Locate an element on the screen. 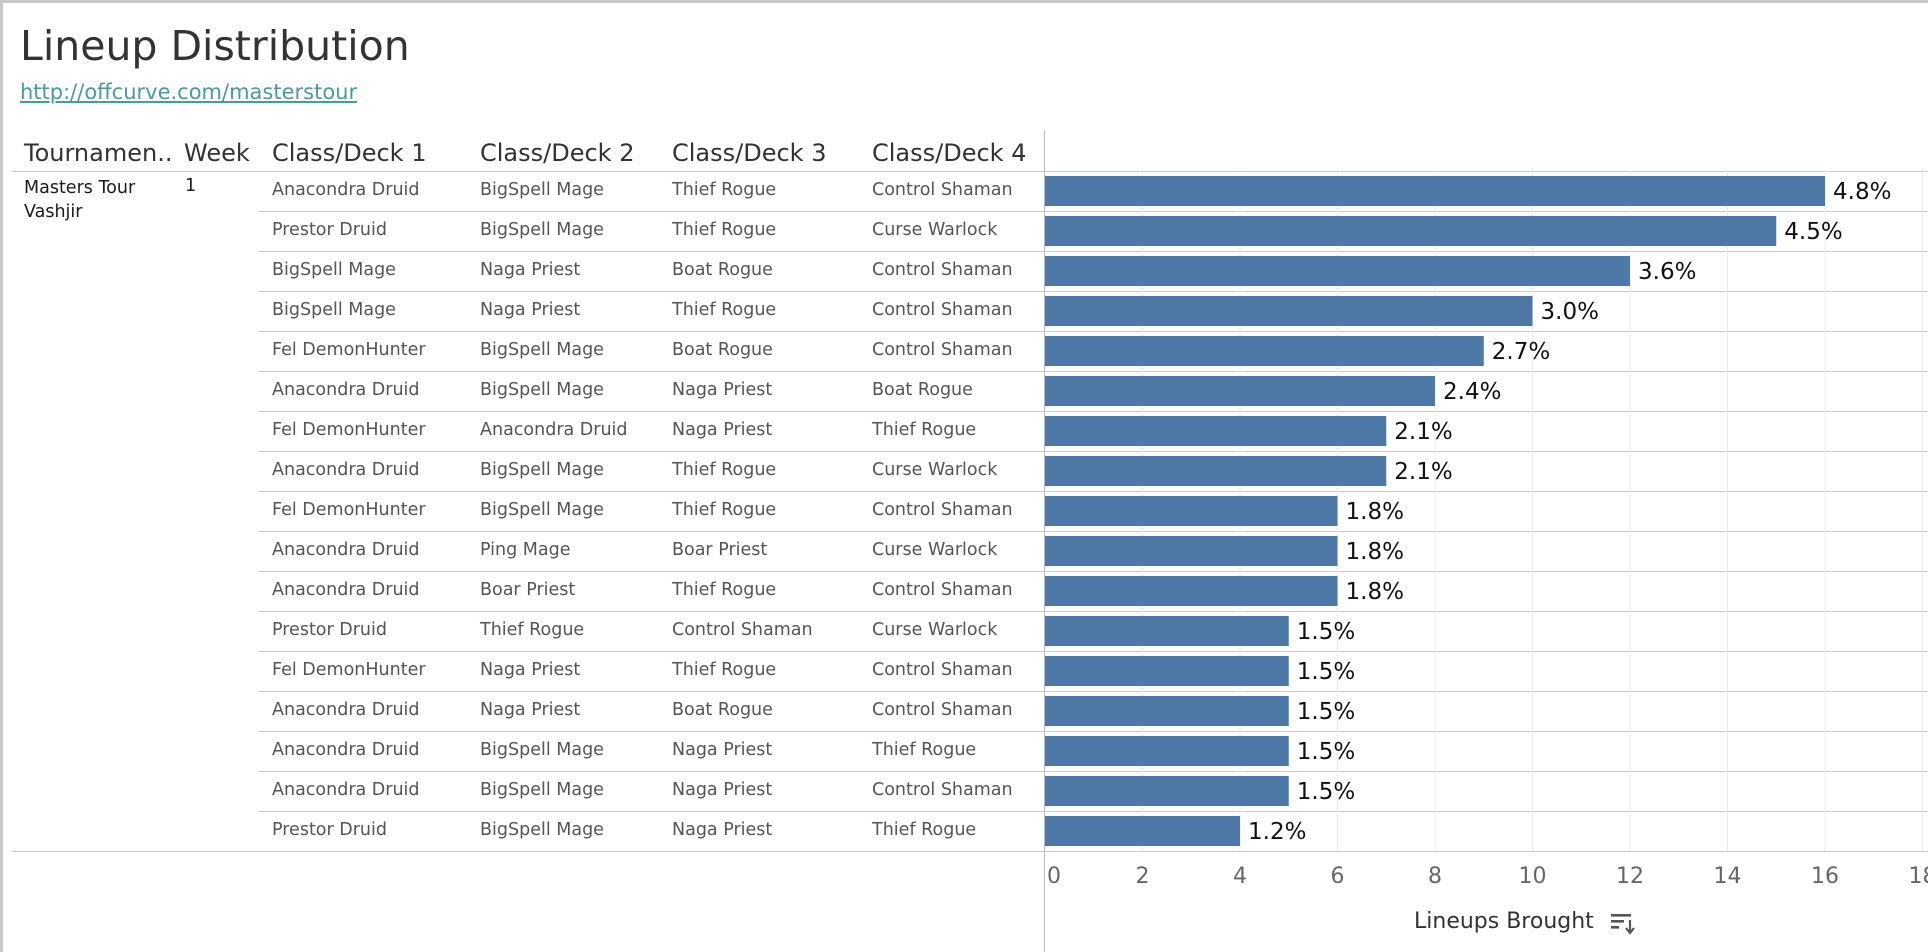  bar-value-label: 2.7% is located at coordinates (1521, 352).